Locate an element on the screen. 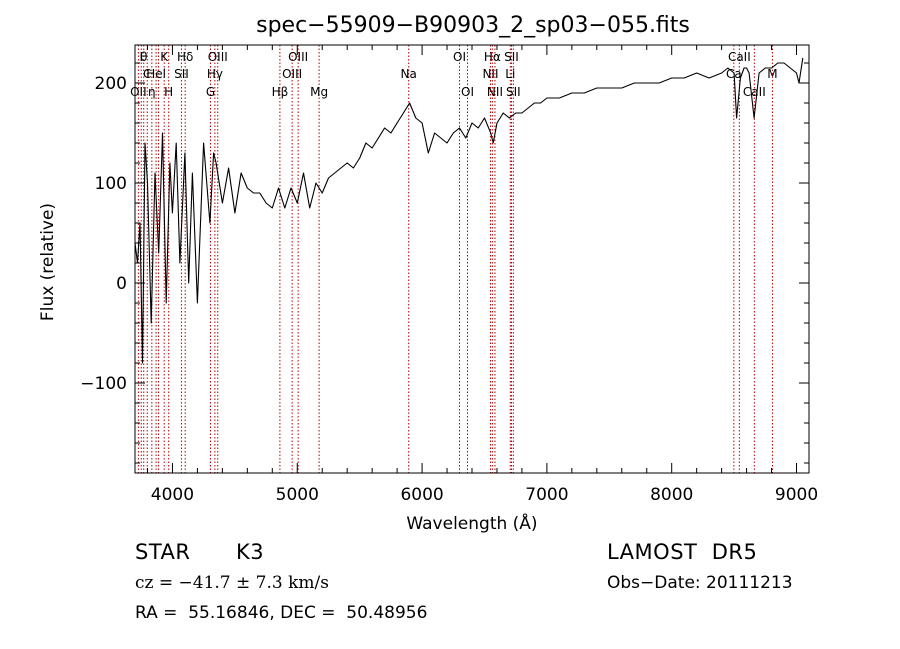 The width and height of the screenshot is (900, 649). line-label-22-0: Hα is located at coordinates (492, 57).